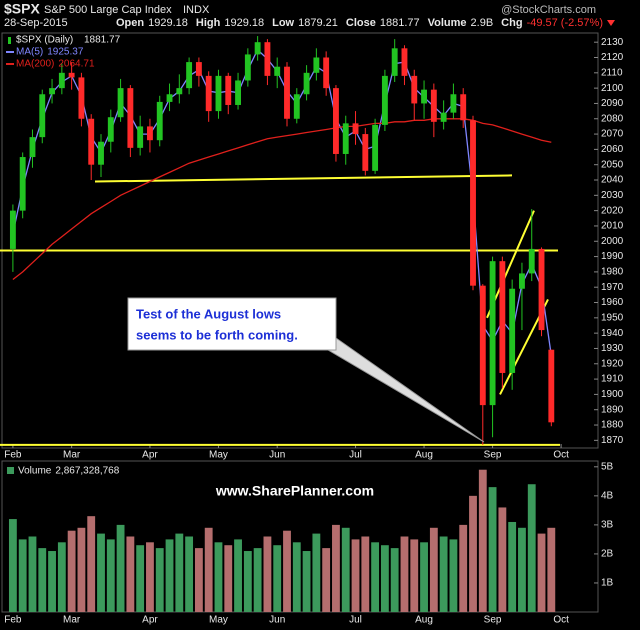  I want to click on source: @StockCharts.com, so click(548, 10).